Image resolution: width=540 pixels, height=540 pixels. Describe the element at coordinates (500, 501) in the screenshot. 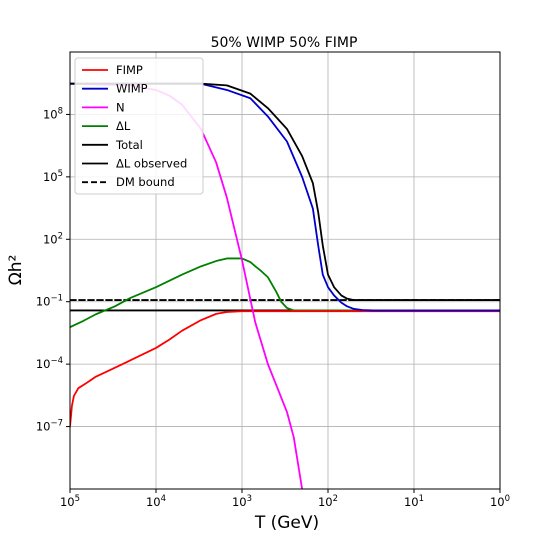

I see `x-tick-label: 100` at that location.